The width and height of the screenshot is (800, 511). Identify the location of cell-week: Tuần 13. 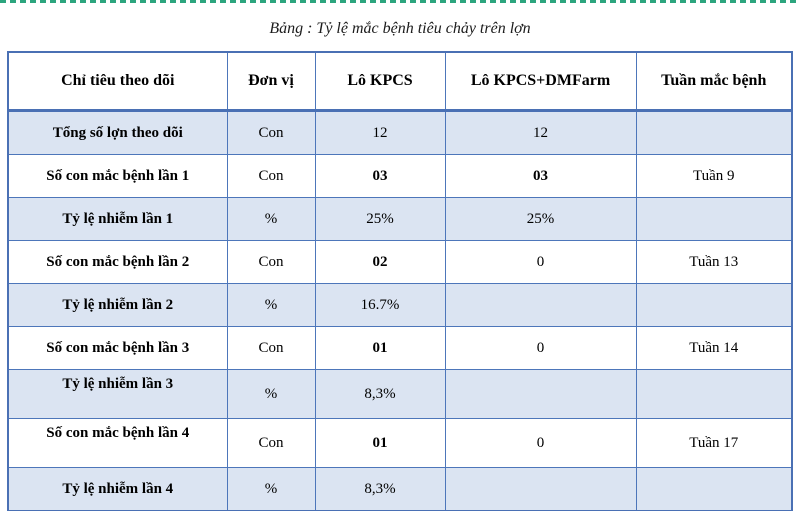
(714, 262).